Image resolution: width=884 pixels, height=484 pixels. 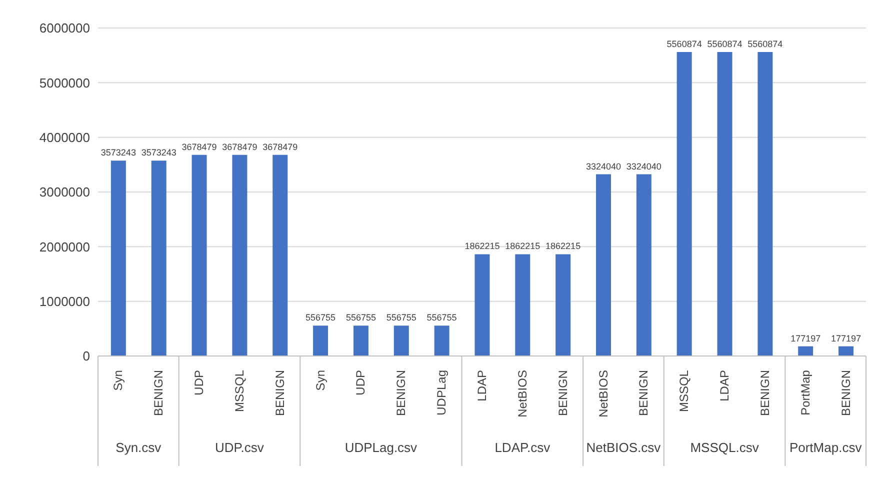 What do you see at coordinates (725, 447) in the screenshot?
I see `text: MSSQL.csv` at bounding box center [725, 447].